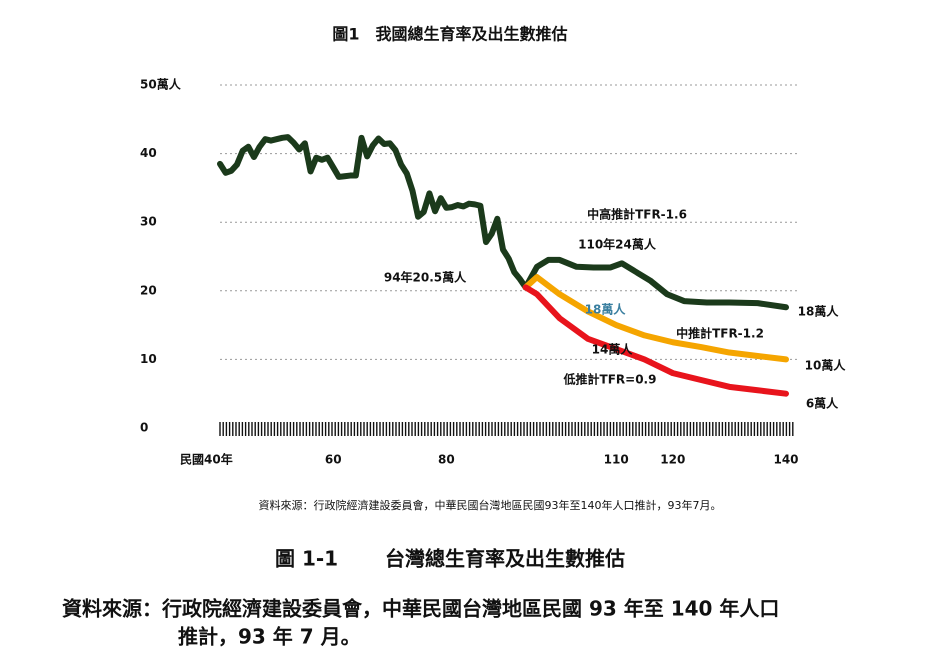  I want to click on y-tick-label: 50萬人, so click(161, 84).